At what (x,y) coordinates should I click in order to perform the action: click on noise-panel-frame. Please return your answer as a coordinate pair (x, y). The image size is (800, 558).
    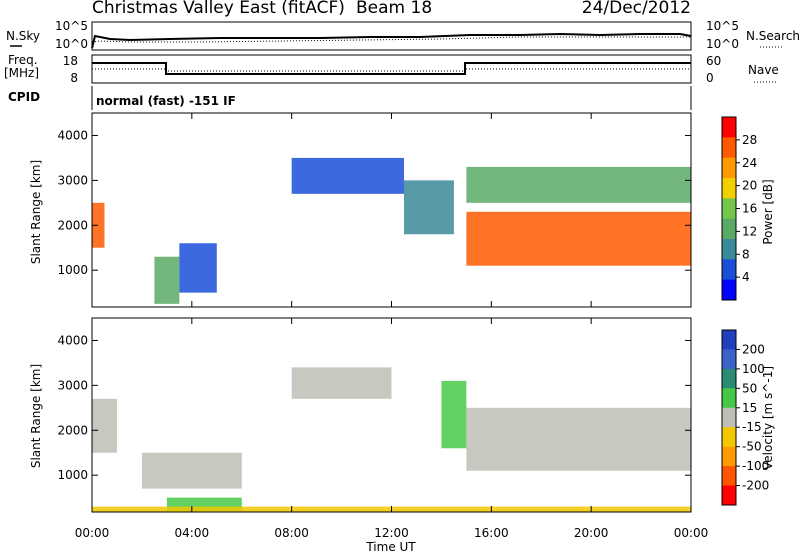
    Looking at the image, I should click on (391, 36).